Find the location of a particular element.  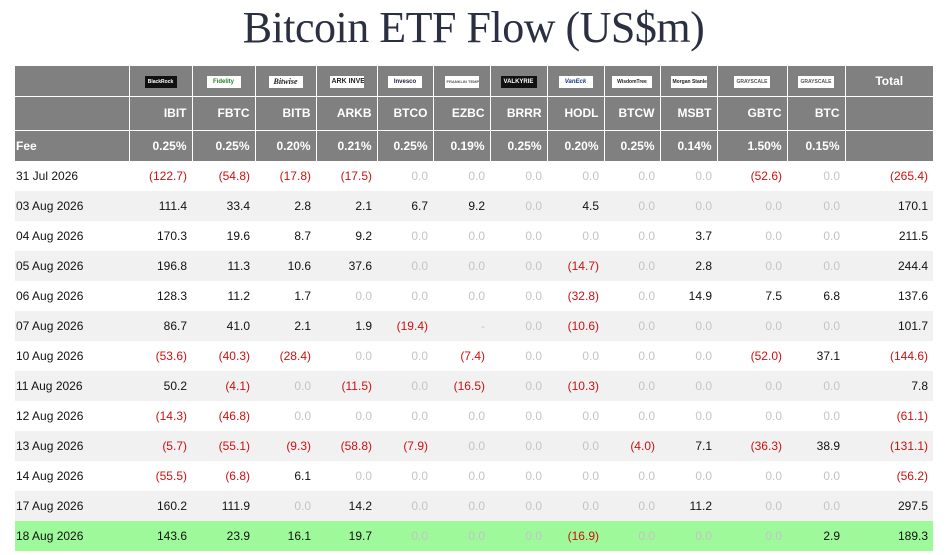

flow-cell: (7.9) is located at coordinates (415, 446).